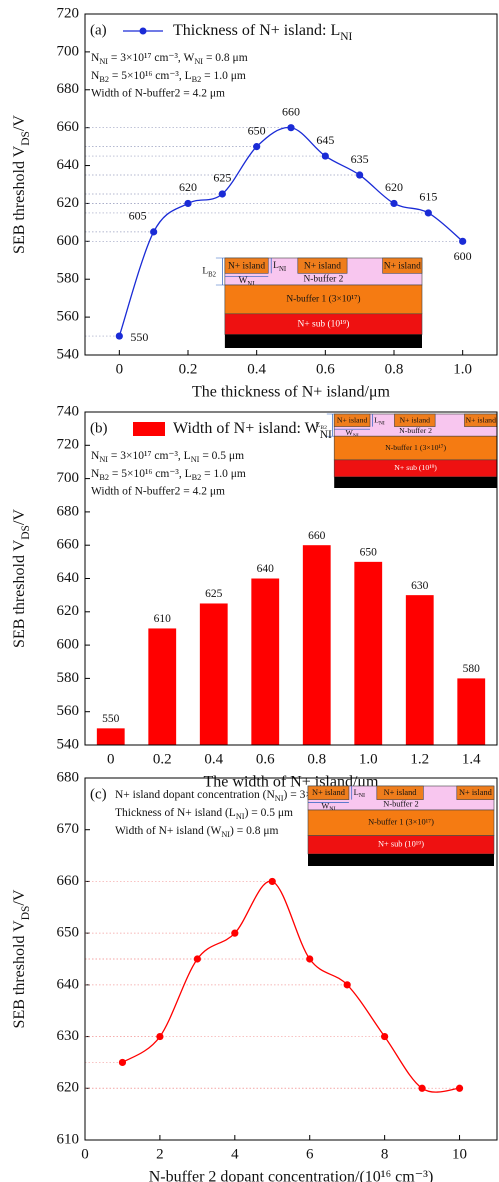 This screenshot has height=1182, width=499. What do you see at coordinates (111, 719) in the screenshot?
I see `value-label: 550` at bounding box center [111, 719].